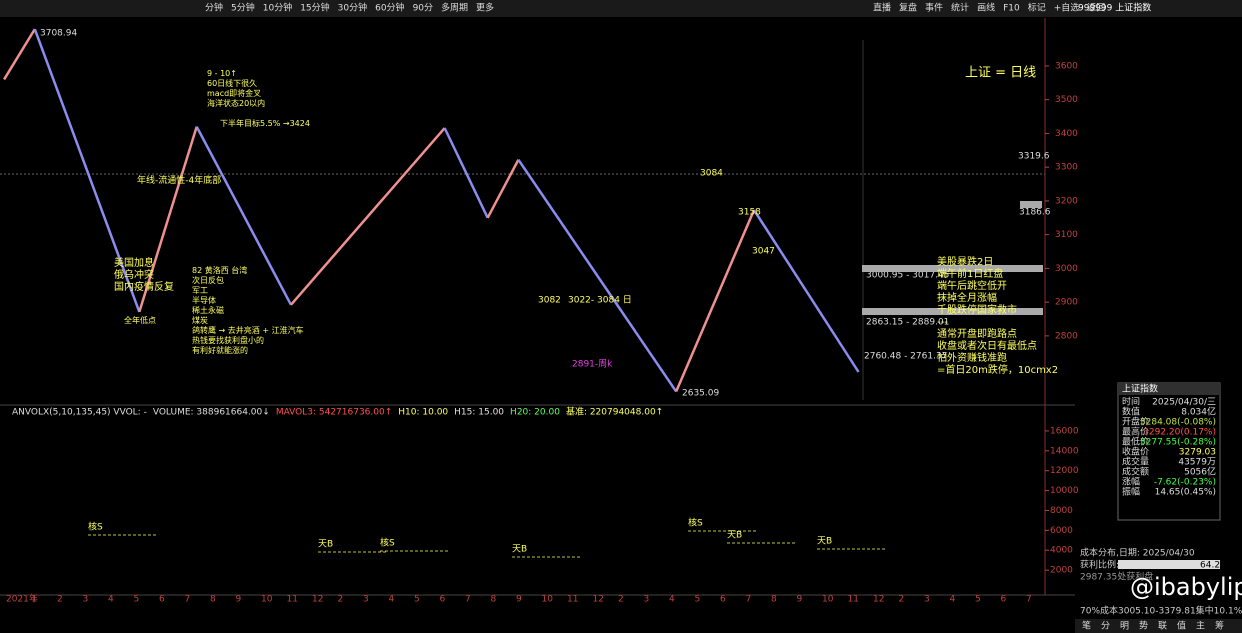 This screenshot has width=1242, height=633. Describe the element at coordinates (1135, 452) in the screenshot. I see `info-key: 收盘价` at that location.